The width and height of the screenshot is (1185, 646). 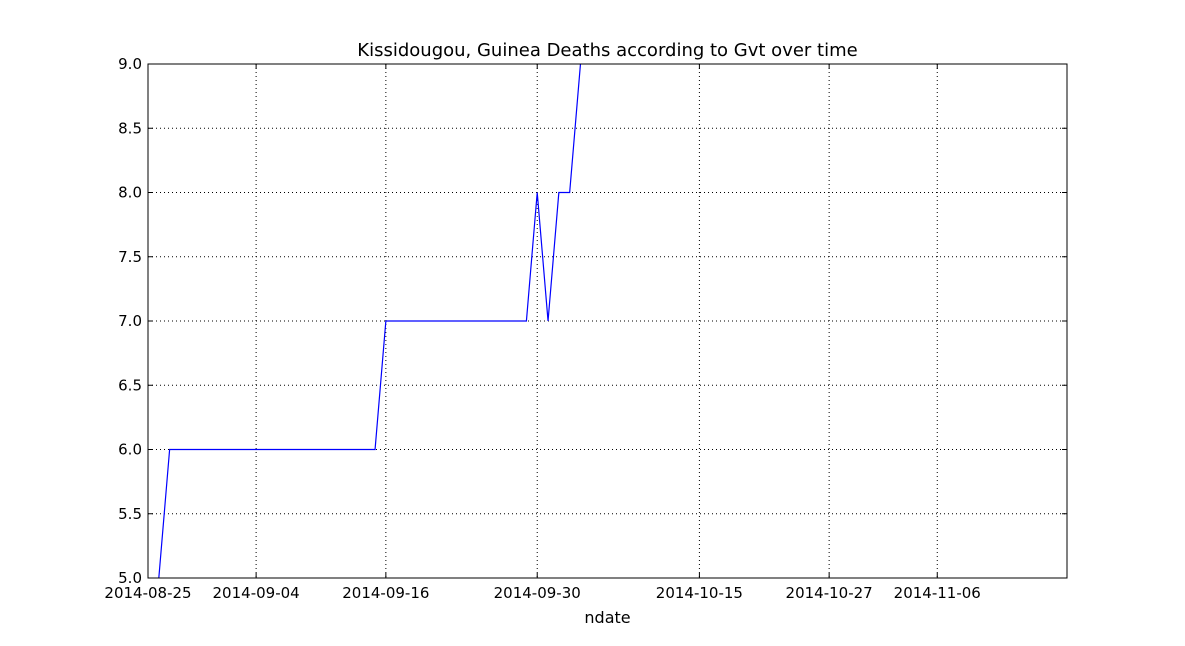 What do you see at coordinates (147, 593) in the screenshot?
I see `x-tick-label: 2014-08-25` at bounding box center [147, 593].